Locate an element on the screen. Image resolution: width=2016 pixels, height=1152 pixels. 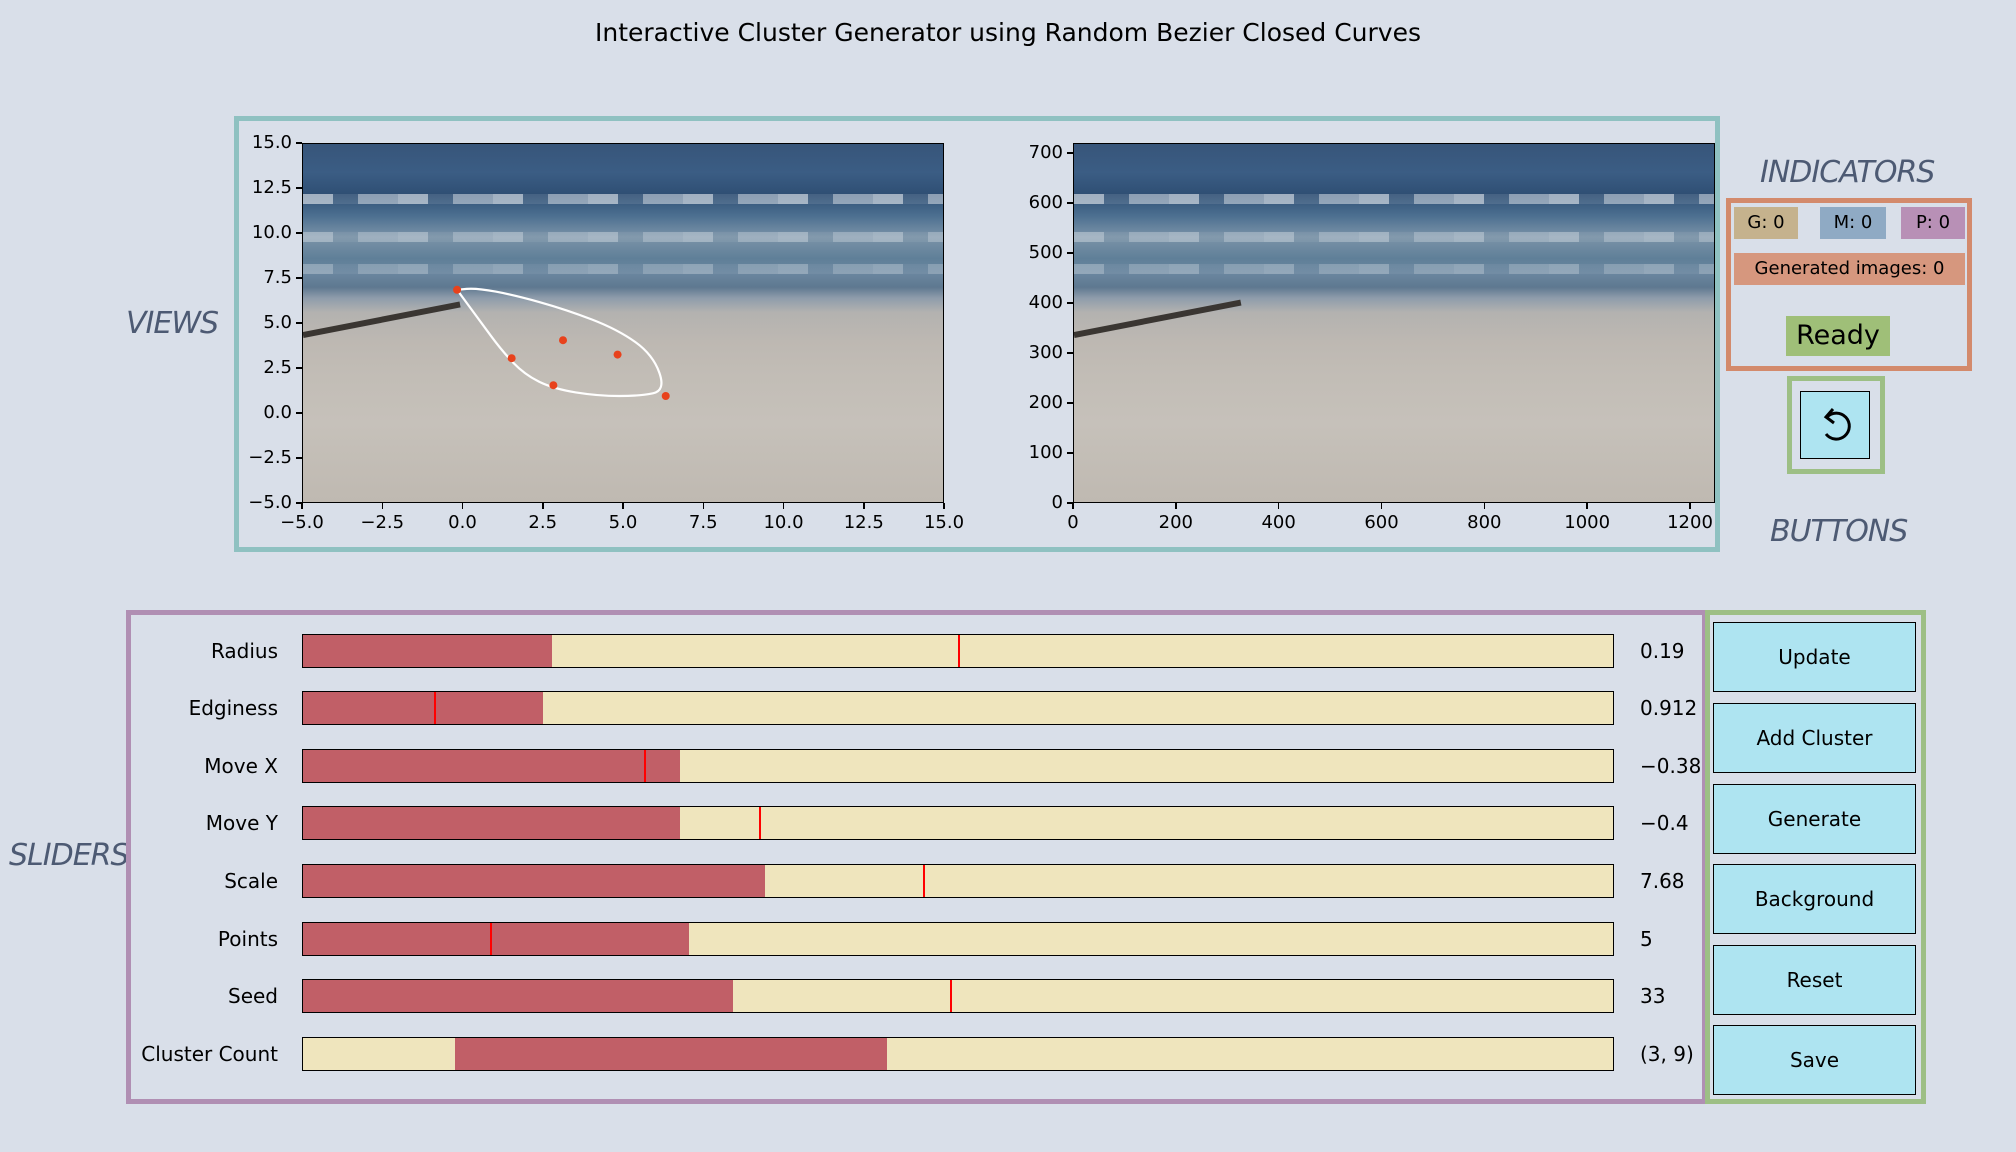
slider-cluster-count is located at coordinates (958, 1054).